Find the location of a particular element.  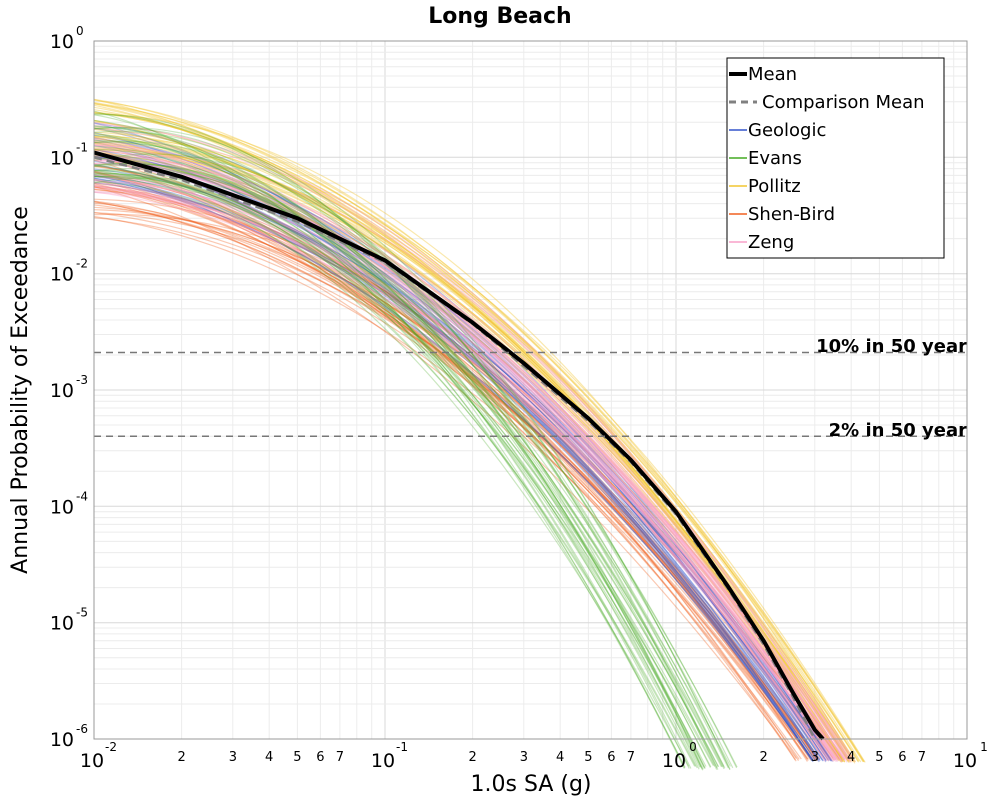

reference-lines: 10% in 50 year 2% in 50 year is located at coordinates (530, 388).